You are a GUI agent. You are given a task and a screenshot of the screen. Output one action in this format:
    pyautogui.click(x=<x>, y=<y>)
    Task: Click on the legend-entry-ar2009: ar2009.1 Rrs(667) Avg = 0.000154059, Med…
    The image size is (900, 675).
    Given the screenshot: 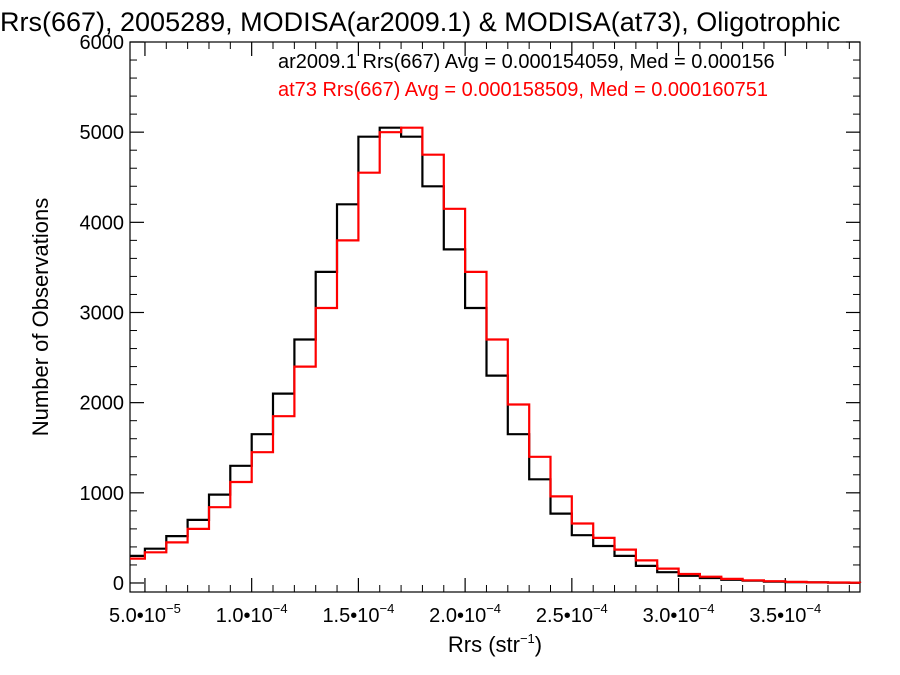 What is the action you would take?
    pyautogui.click(x=526, y=62)
    